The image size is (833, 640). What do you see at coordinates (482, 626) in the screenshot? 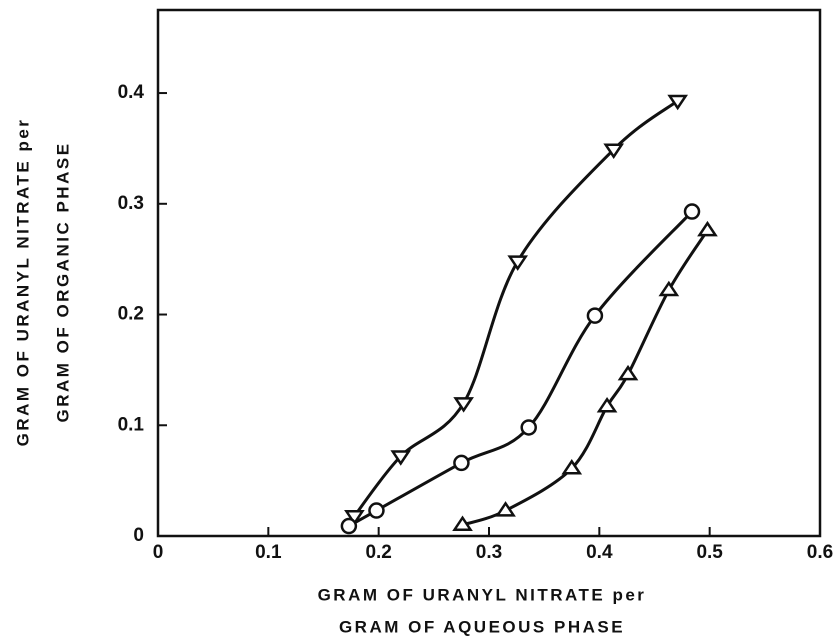
I see `x-axis-label-line: GRAM OF AQUEOUS PHASE` at bounding box center [482, 626].